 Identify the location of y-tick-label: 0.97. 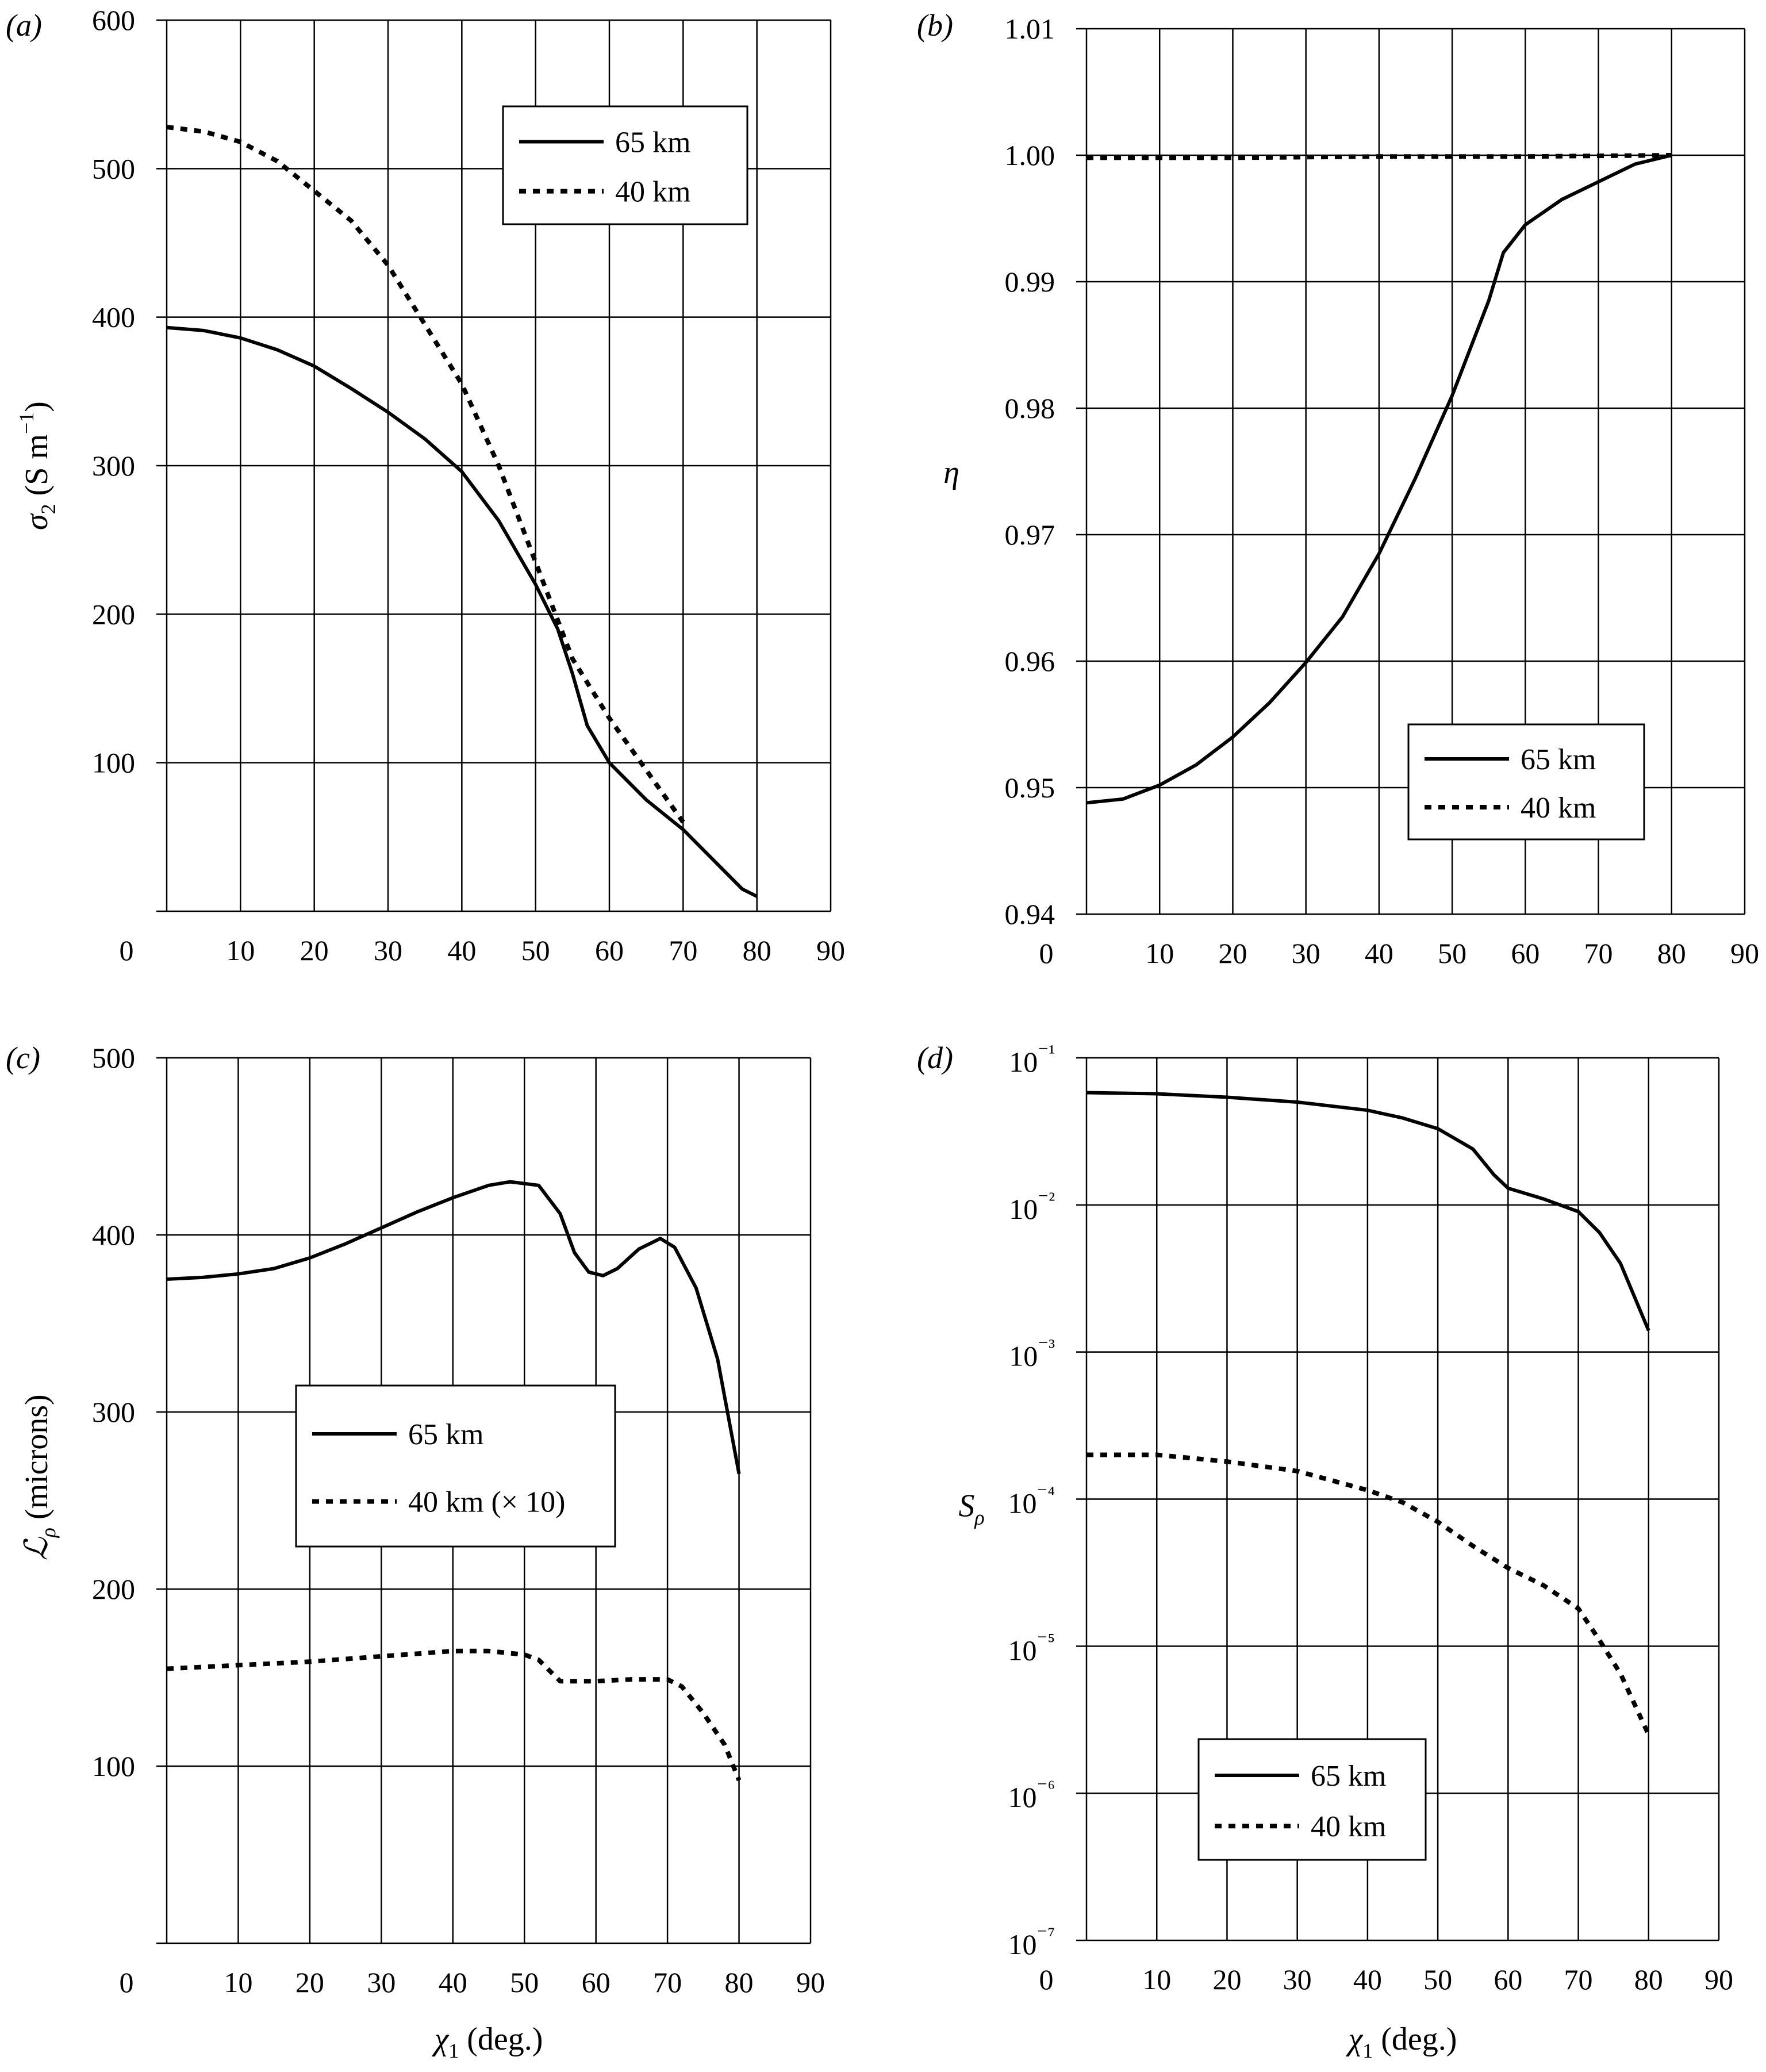
(1030, 535).